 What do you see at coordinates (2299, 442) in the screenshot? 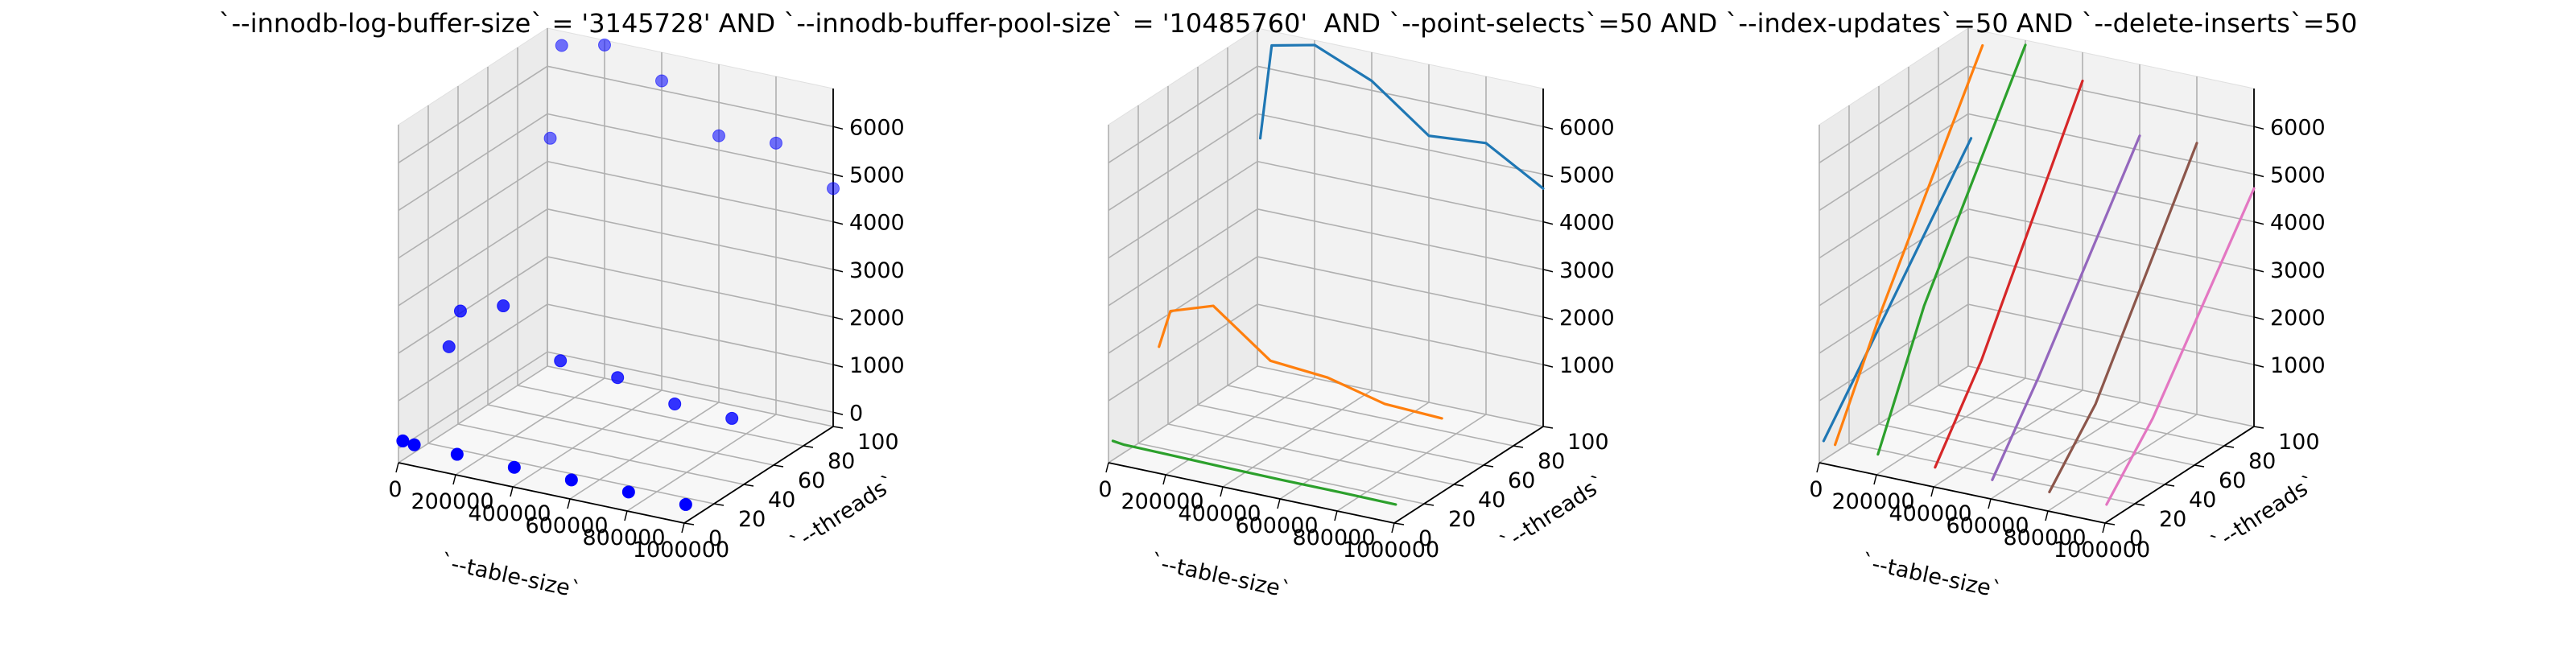
I see `y-tick-label: 100` at bounding box center [2299, 442].